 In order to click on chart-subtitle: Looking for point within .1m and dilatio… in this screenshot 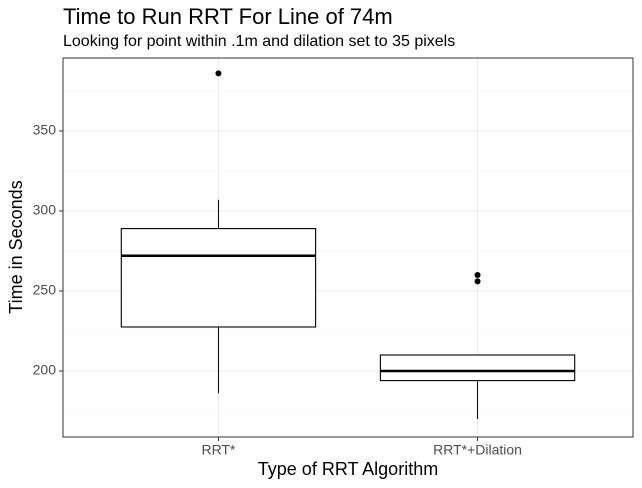, I will do `click(259, 41)`.